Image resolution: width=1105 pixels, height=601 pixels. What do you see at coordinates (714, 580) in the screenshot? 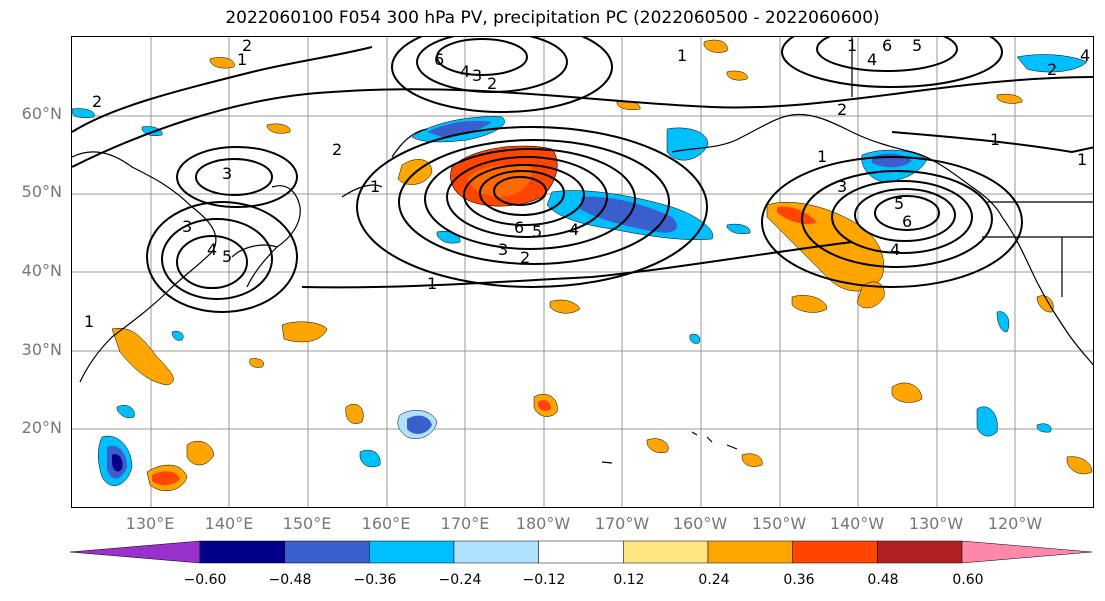
I see `colorbar-tick-label: 0.24` at bounding box center [714, 580].